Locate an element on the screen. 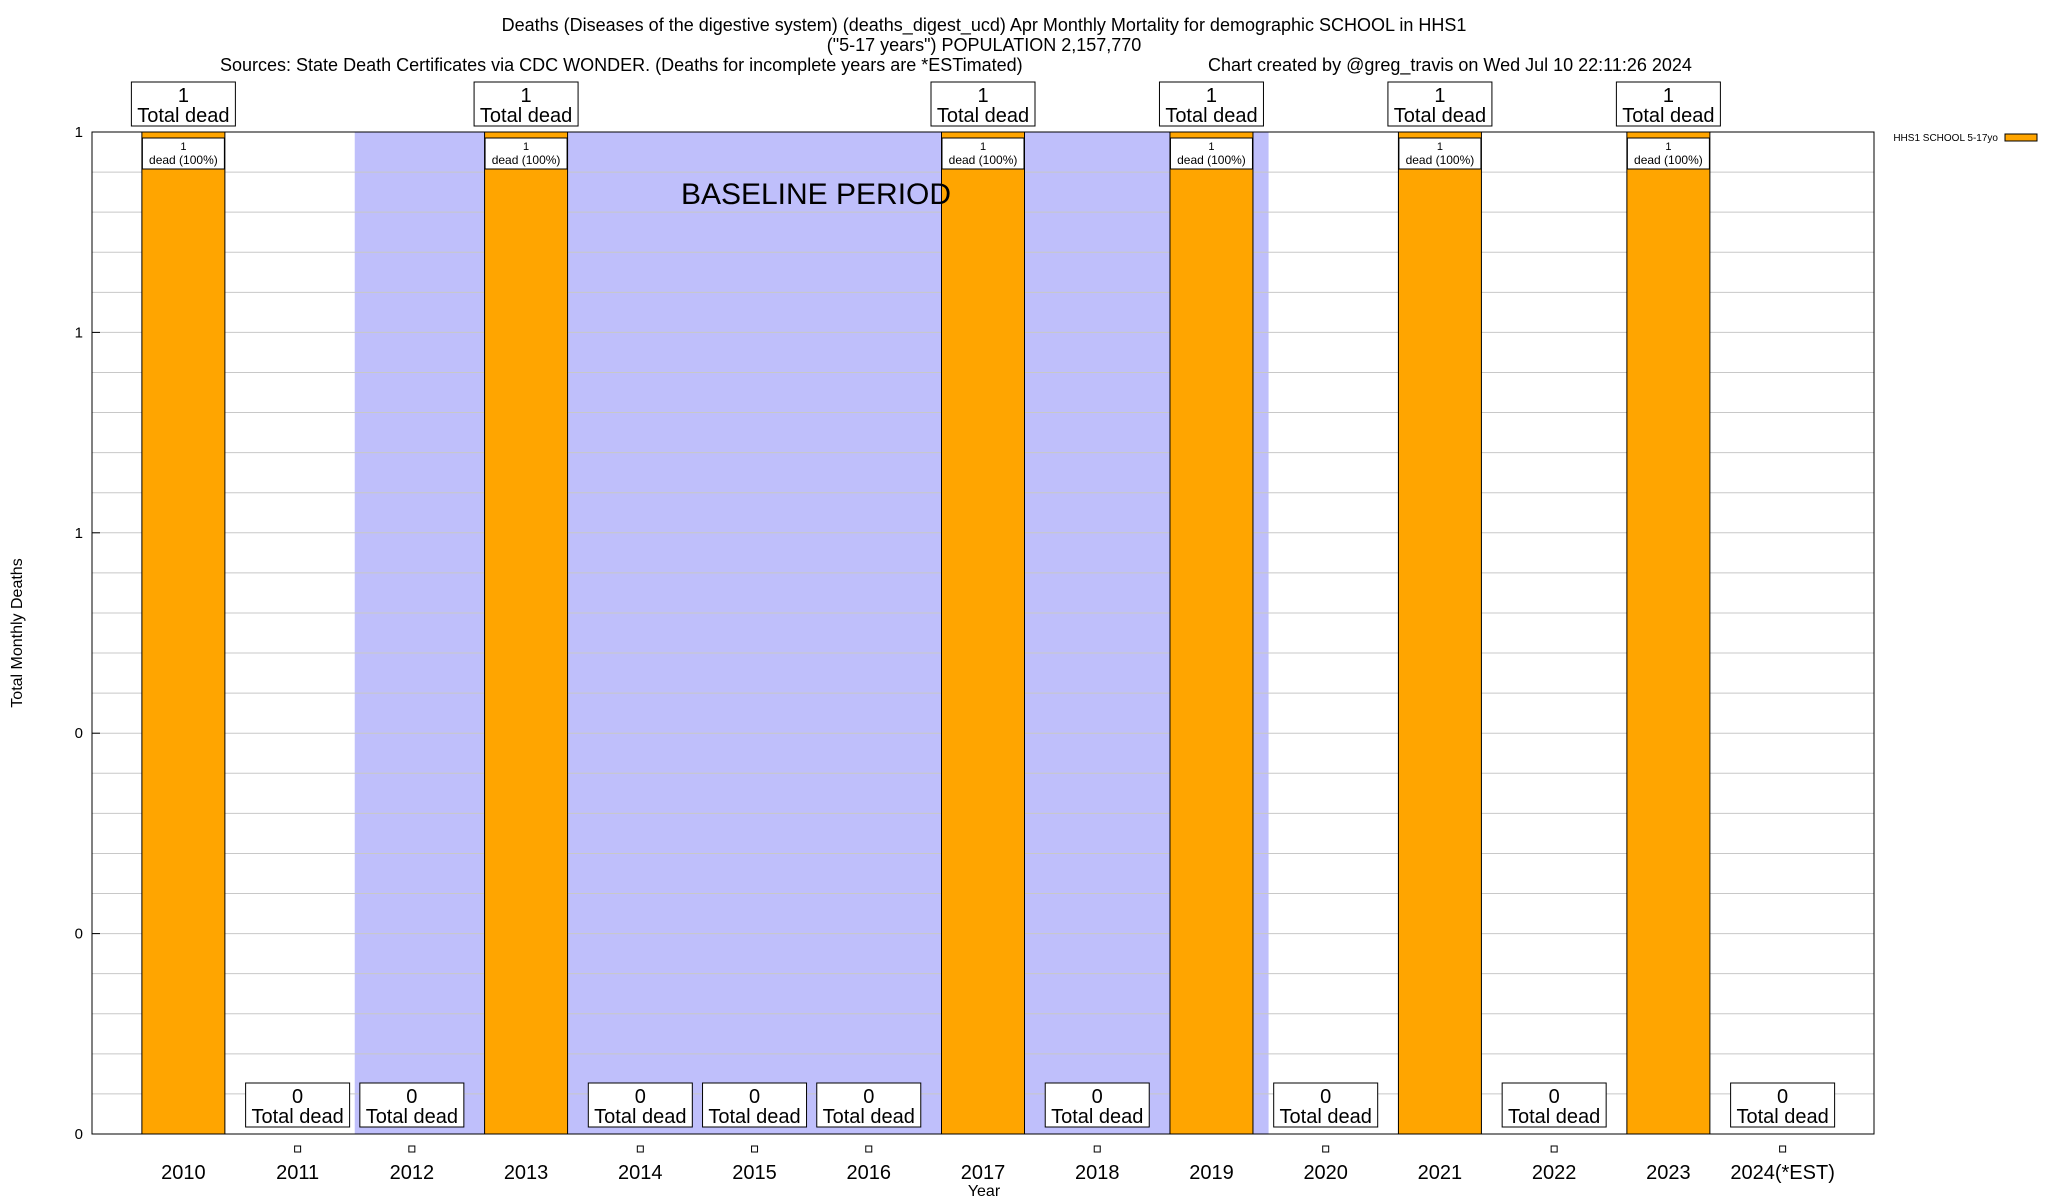 This screenshot has height=1200, width=2048. legend-swatch is located at coordinates (2021, 137).